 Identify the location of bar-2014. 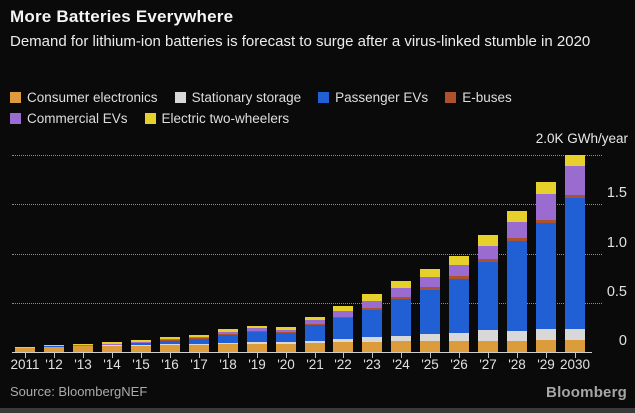
(112, 176).